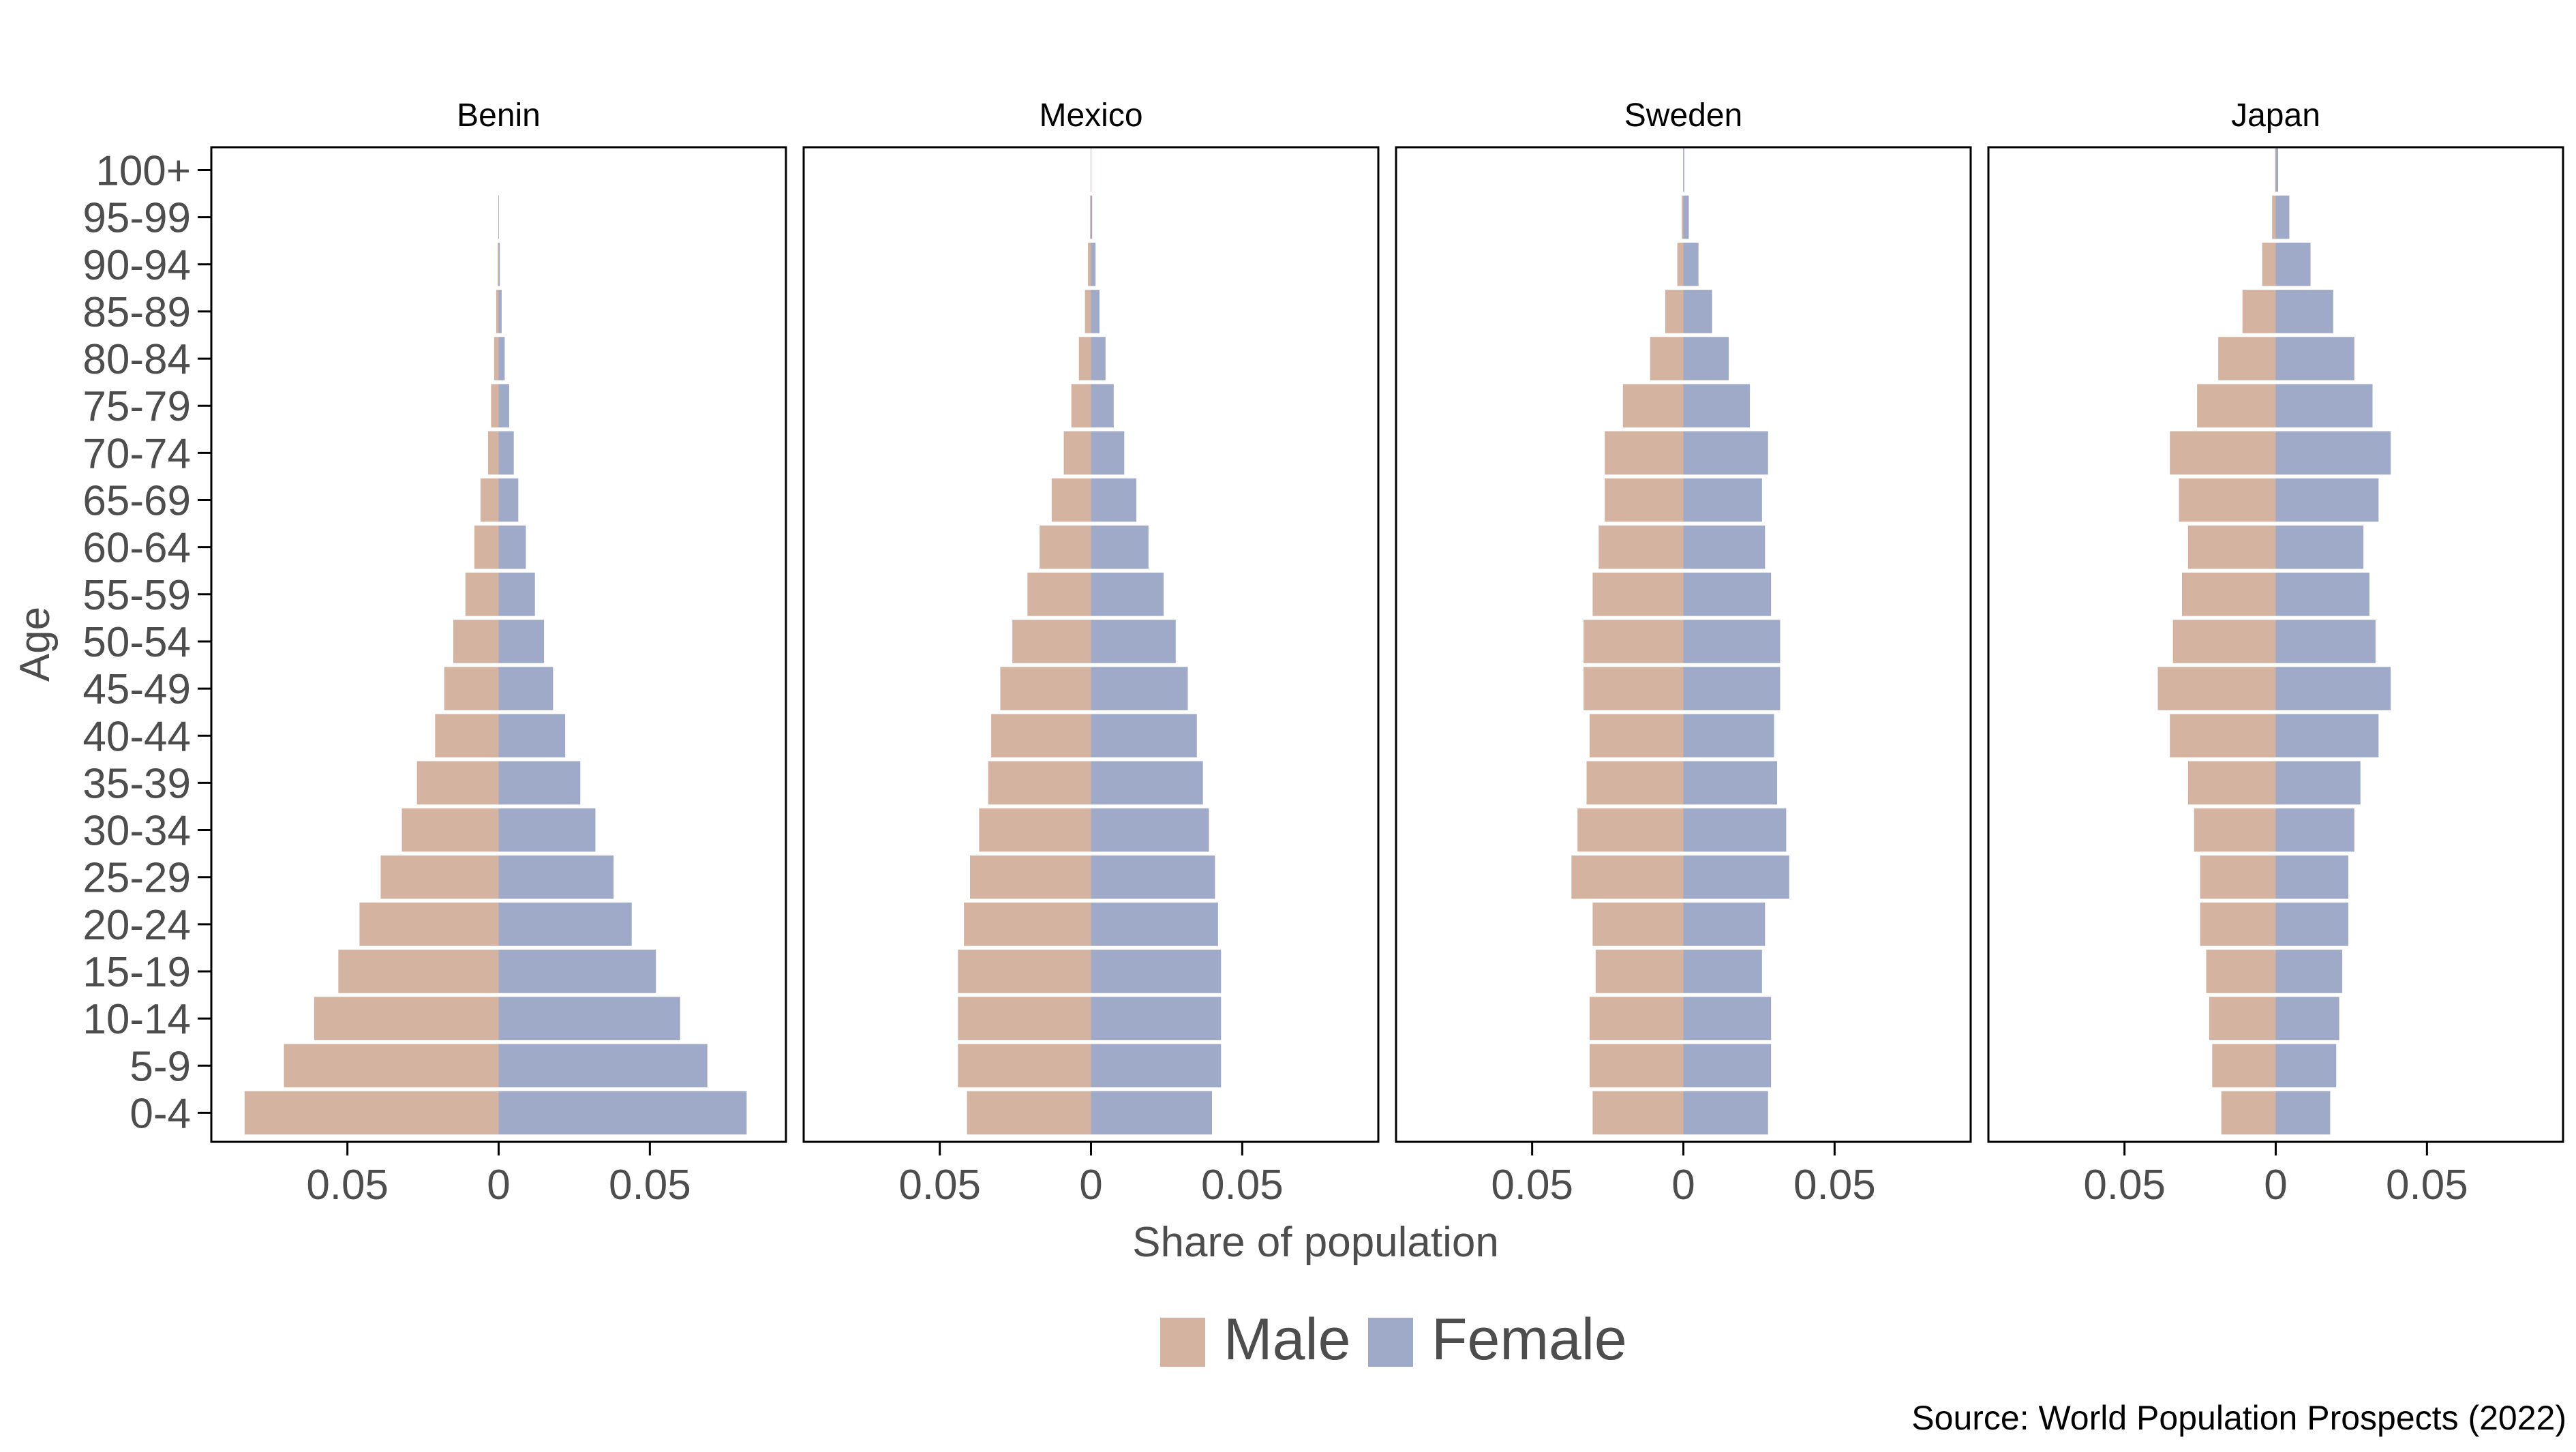 This screenshot has height=1452, width=2576. Describe the element at coordinates (35, 644) in the screenshot. I see `y-axis-title: Age` at that location.